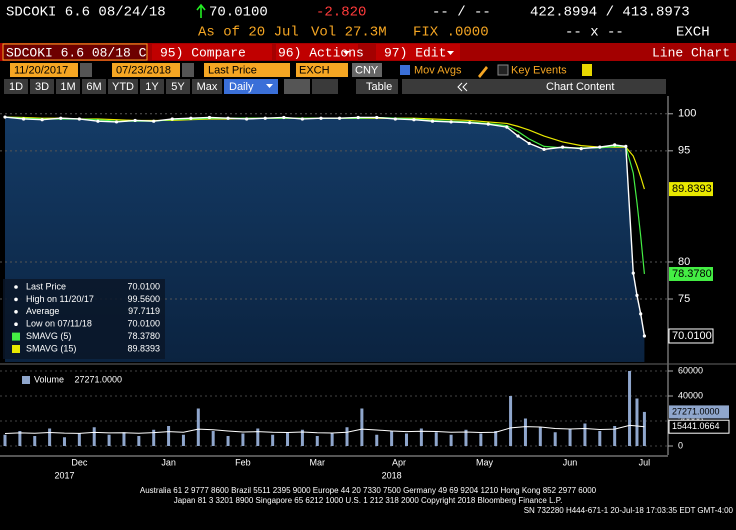 Image resolution: width=736 pixels, height=530 pixels. I want to click on source-box, so click(322, 70).